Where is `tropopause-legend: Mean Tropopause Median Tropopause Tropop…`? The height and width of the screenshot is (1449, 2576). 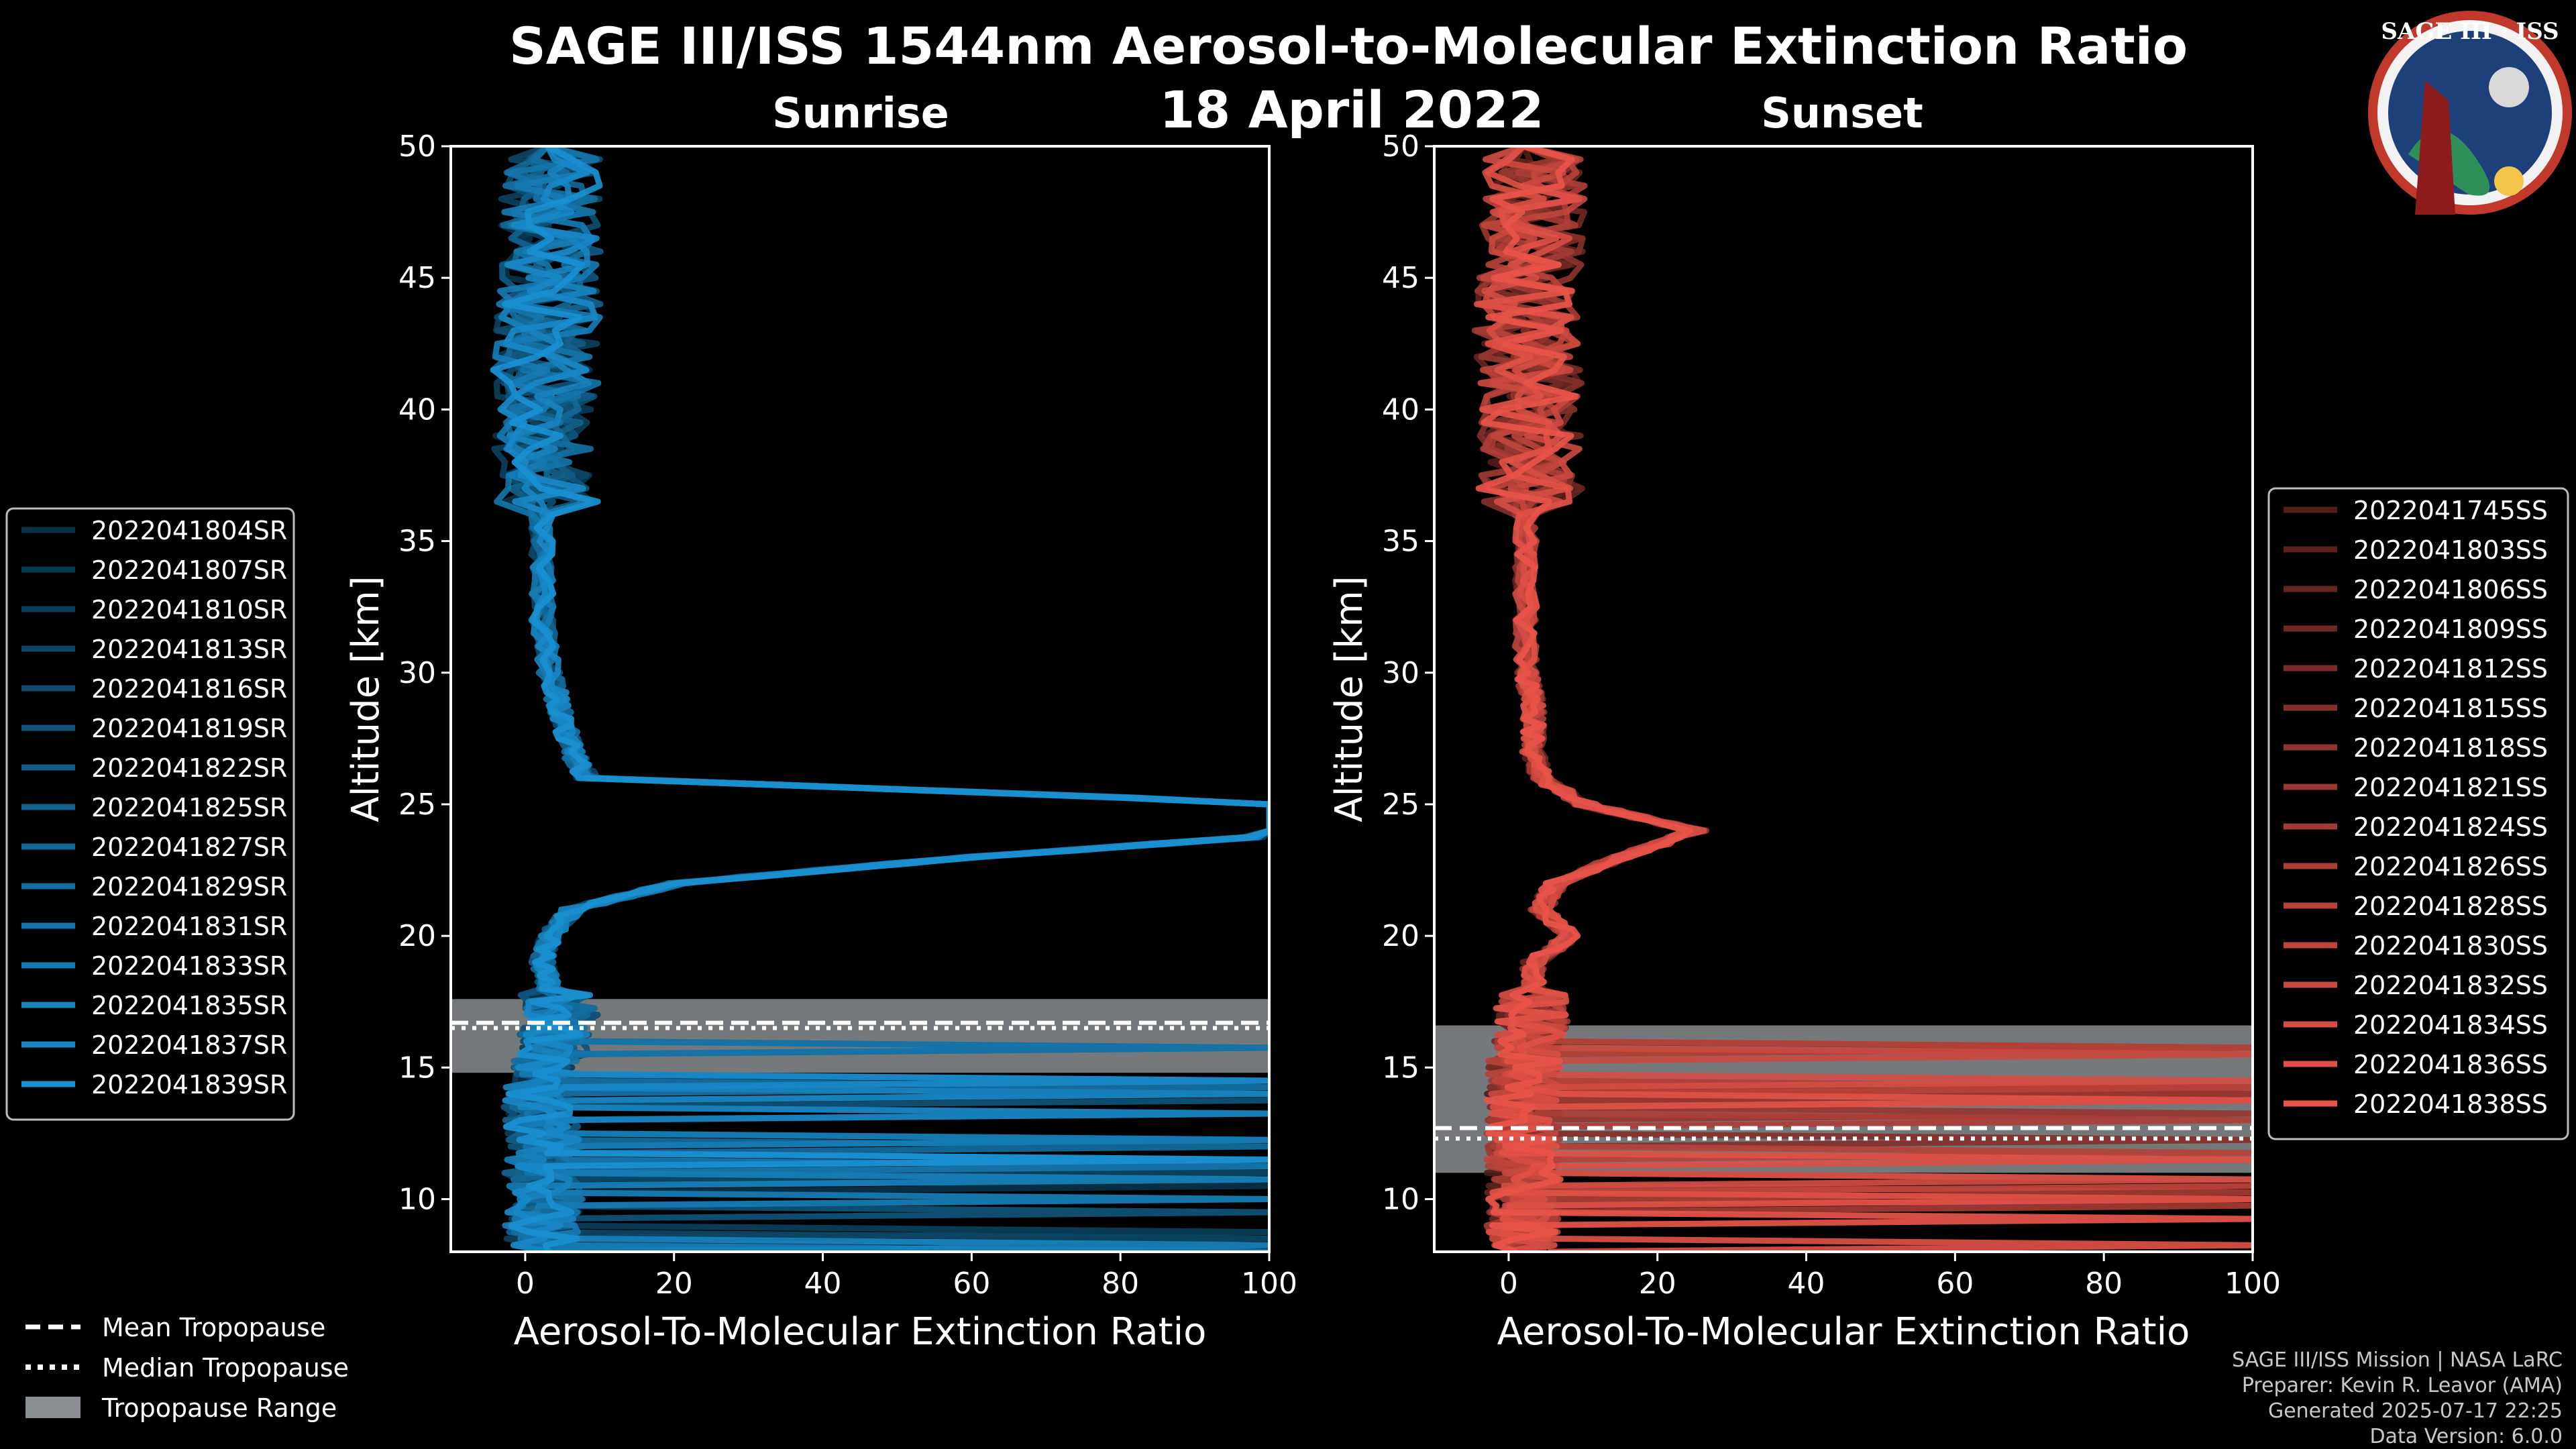 tropopause-legend: Mean Tropopause Median Tropopause Tropop… is located at coordinates (187, 1368).